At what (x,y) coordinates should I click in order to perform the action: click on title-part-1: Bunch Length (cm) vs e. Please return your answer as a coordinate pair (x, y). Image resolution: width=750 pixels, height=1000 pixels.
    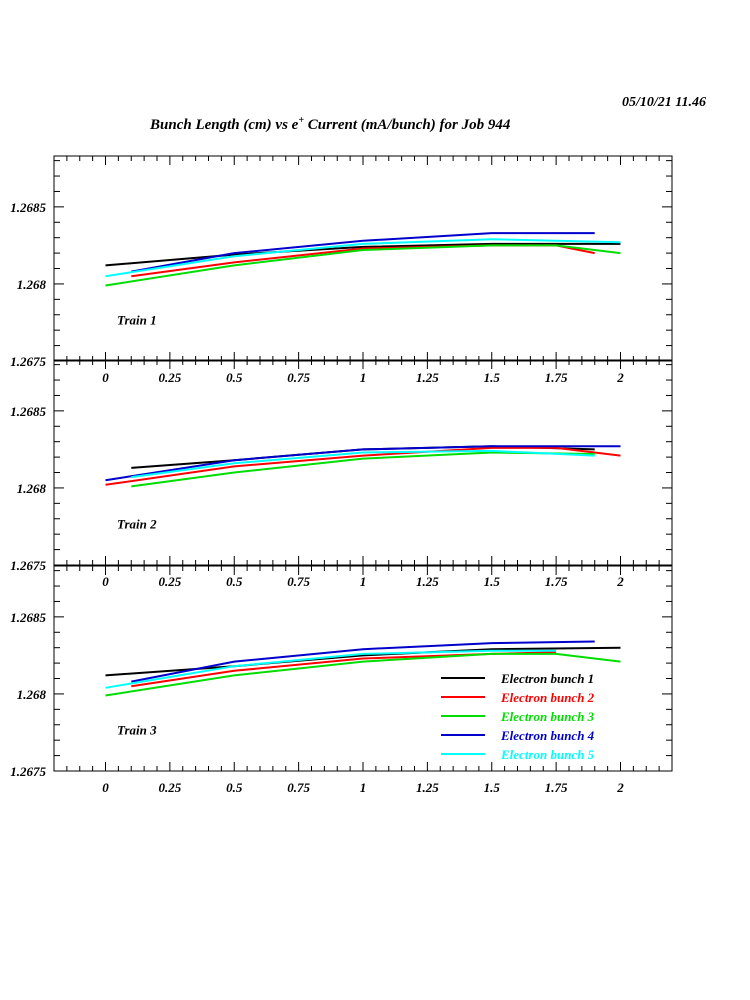
    Looking at the image, I should click on (224, 125).